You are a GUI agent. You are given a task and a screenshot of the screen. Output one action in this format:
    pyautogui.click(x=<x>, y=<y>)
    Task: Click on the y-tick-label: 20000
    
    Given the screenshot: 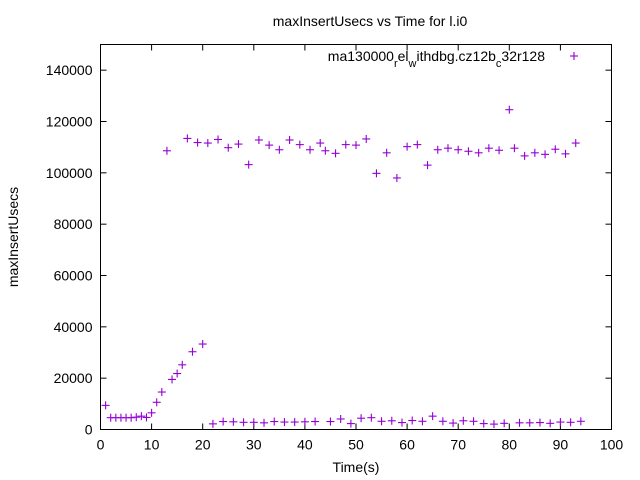 What is the action you would take?
    pyautogui.click(x=73, y=378)
    